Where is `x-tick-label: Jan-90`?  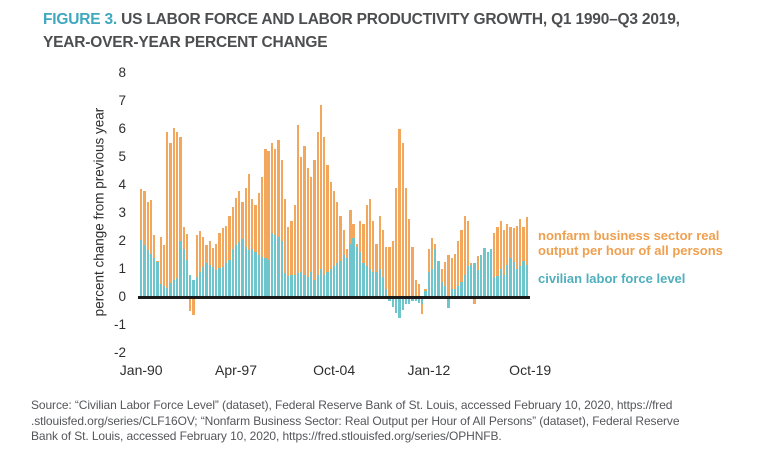 x-tick-label: Jan-90 is located at coordinates (141, 370).